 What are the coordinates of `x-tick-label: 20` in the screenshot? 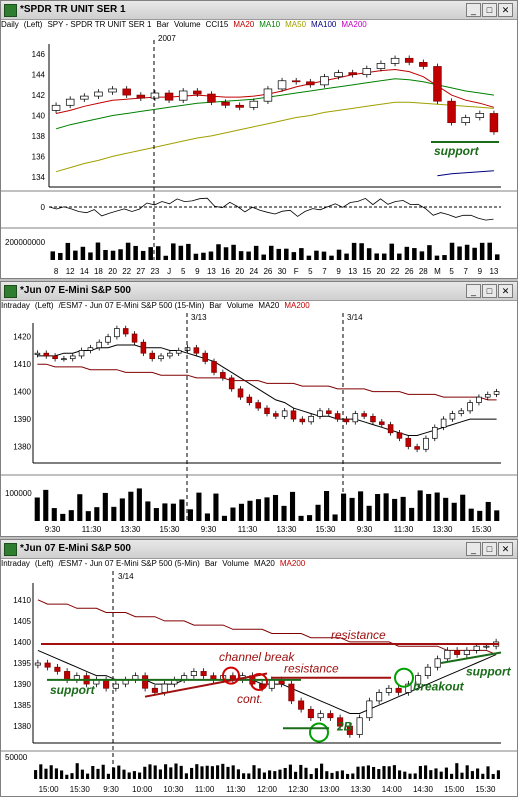 It's located at (239, 271).